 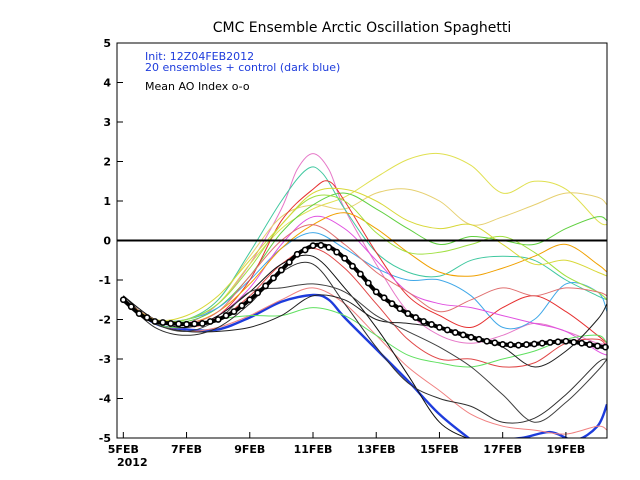 What do you see at coordinates (107, 122) in the screenshot?
I see `y-tick-label: 3` at bounding box center [107, 122].